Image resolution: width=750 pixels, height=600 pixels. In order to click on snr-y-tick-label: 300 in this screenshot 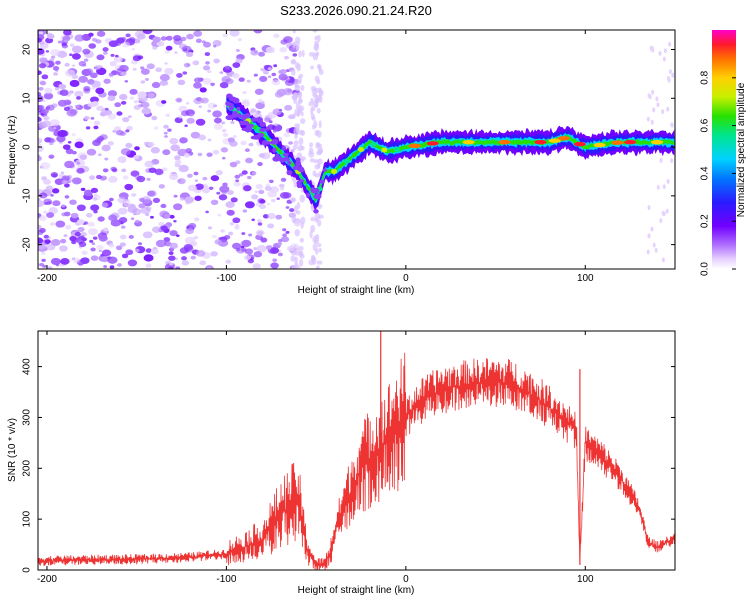, I will do `click(27, 417)`.